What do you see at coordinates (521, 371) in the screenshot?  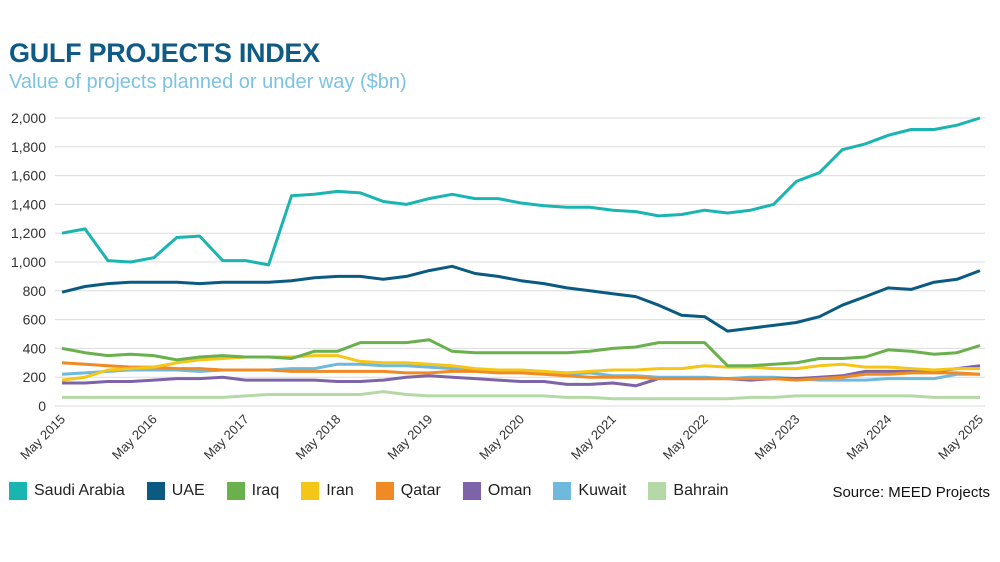 I see `series-line-qatar` at bounding box center [521, 371].